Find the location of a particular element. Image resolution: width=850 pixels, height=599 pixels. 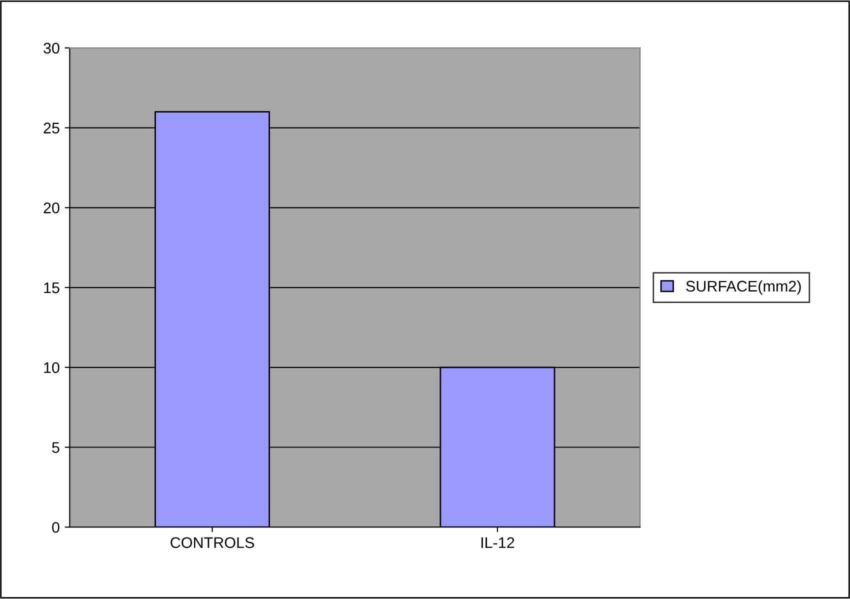

y-tick-label: 20 is located at coordinates (52, 208).